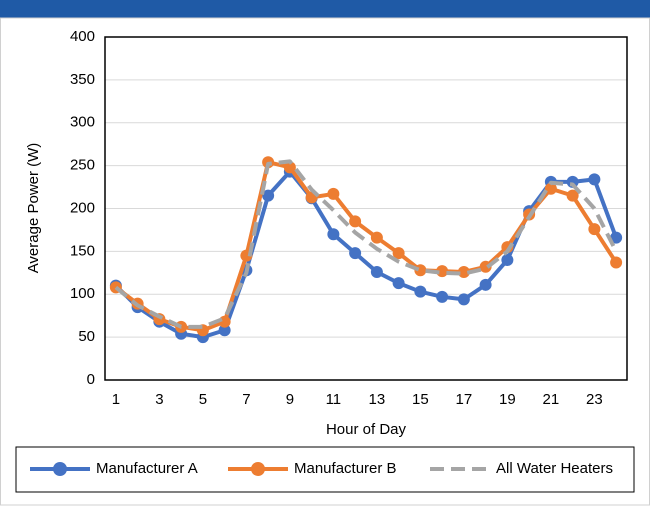  Describe the element at coordinates (147, 468) in the screenshot. I see `legend-label: Manufacturer A` at that location.